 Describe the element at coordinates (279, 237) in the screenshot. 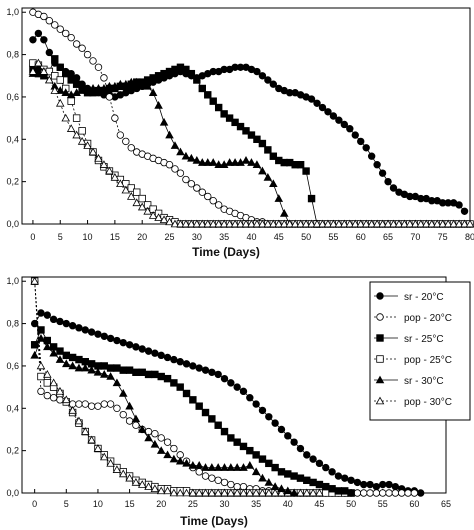

I see `x-tick-label: 45` at that location.